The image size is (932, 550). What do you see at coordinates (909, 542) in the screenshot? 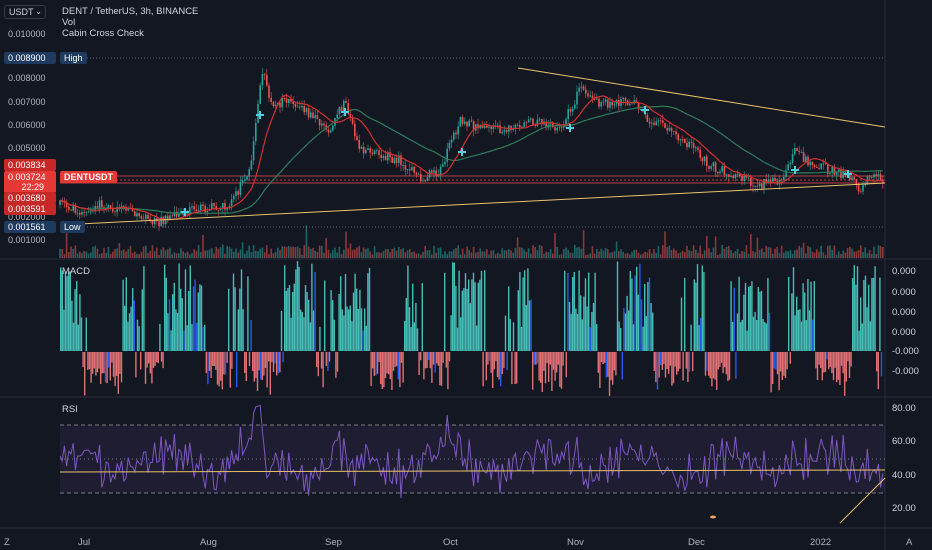
I see `auto-scale-icon: A` at bounding box center [909, 542].